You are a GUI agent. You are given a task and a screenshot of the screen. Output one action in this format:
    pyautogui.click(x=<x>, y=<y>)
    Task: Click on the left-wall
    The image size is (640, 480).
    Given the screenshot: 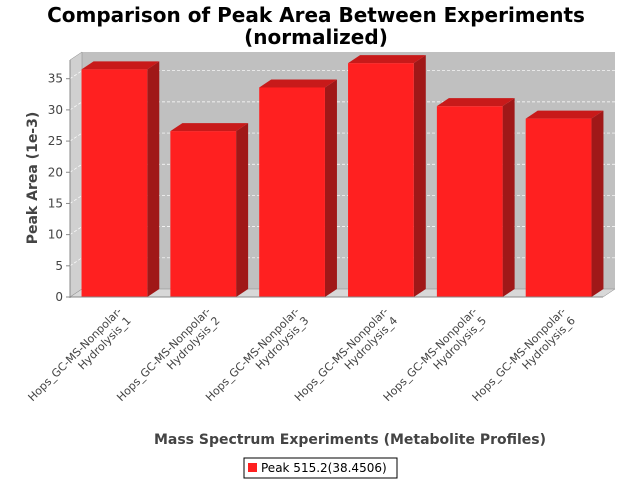 What is the action you would take?
    pyautogui.click(x=76, y=174)
    